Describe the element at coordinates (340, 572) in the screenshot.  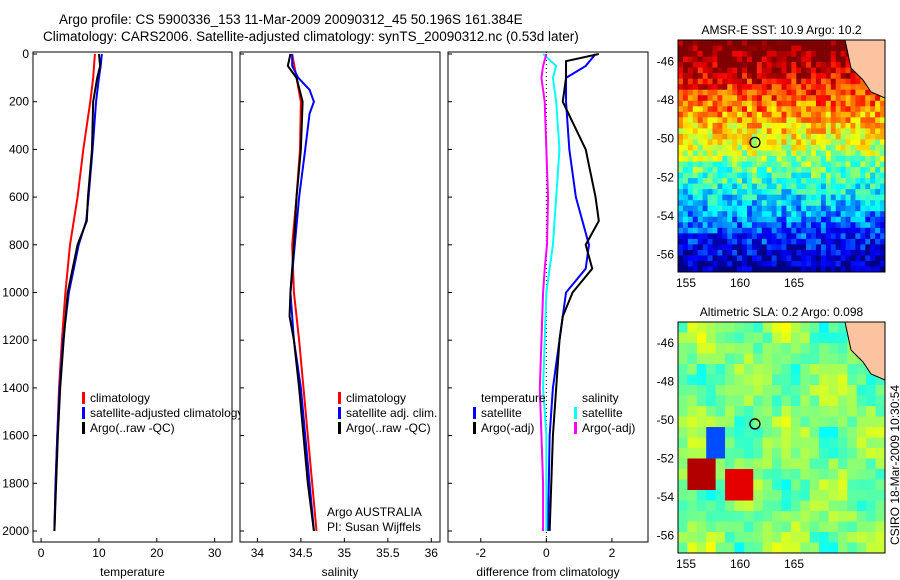
I see `x-axis-label: salinity` at that location.